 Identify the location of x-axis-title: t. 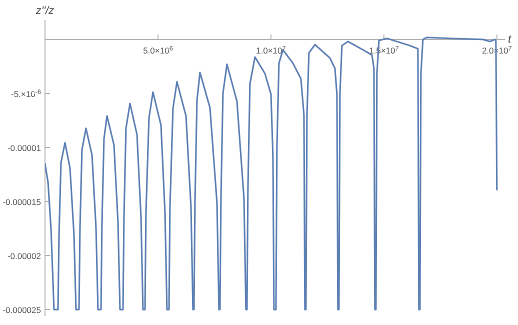
(510, 39).